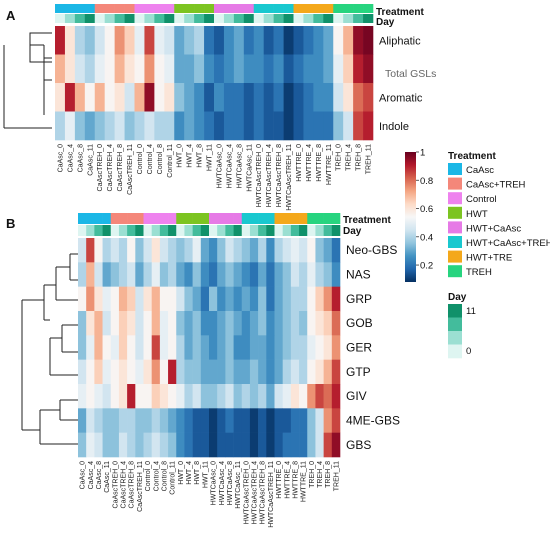  What do you see at coordinates (367, 220) in the screenshot?
I see `annotation-title-treatment-b: Treatment` at bounding box center [367, 220].